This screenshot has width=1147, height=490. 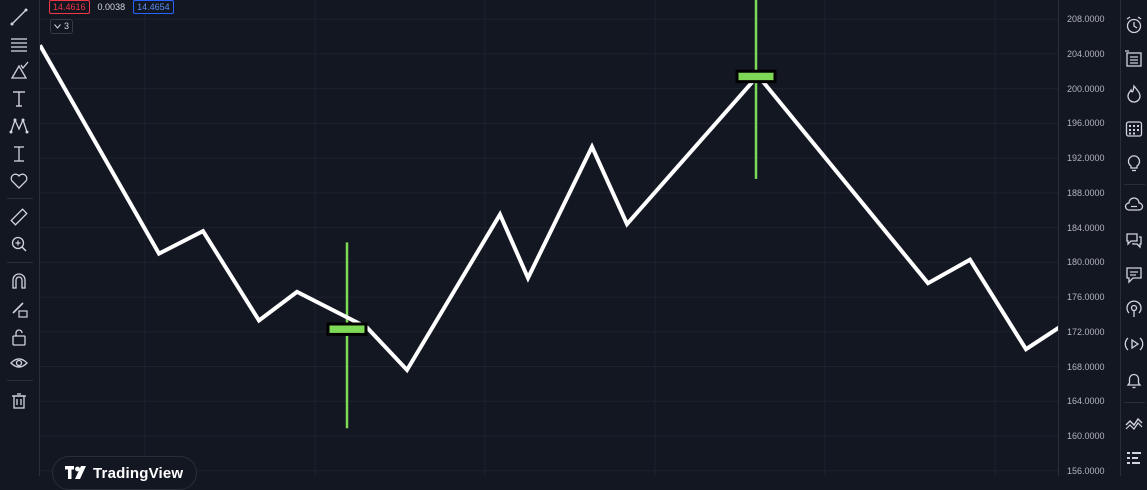 I want to click on chat-bubbles-icon, so click(x=1134, y=240).